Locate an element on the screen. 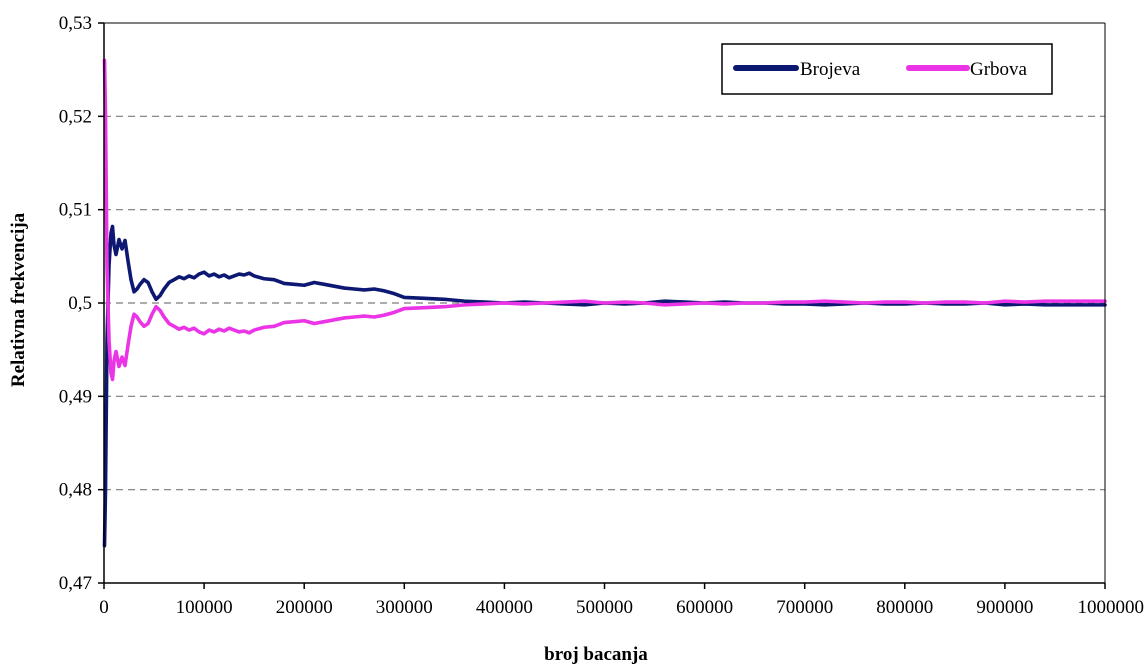  y-tick-label: 0,53 is located at coordinates (75, 23).